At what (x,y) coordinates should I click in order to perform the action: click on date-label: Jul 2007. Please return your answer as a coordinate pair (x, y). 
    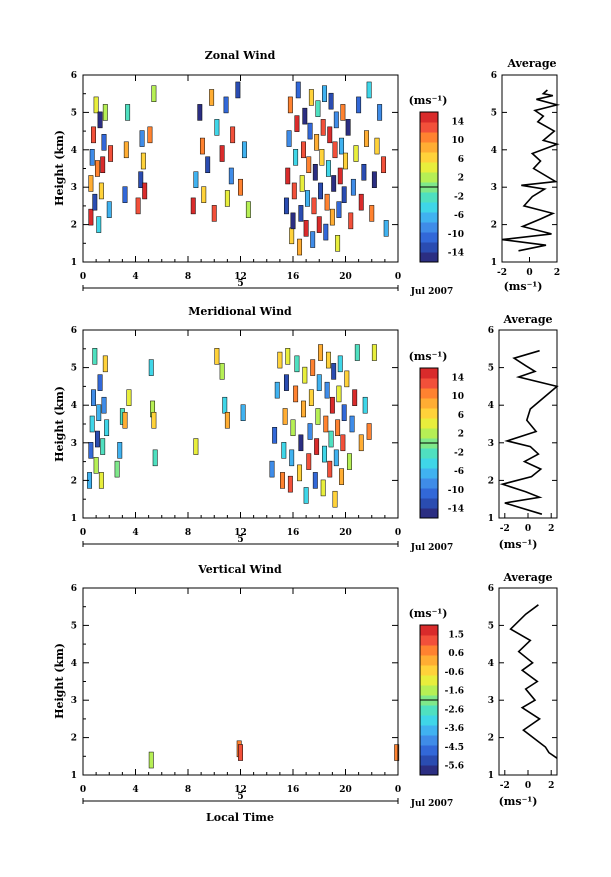
    Looking at the image, I should click on (431, 548).